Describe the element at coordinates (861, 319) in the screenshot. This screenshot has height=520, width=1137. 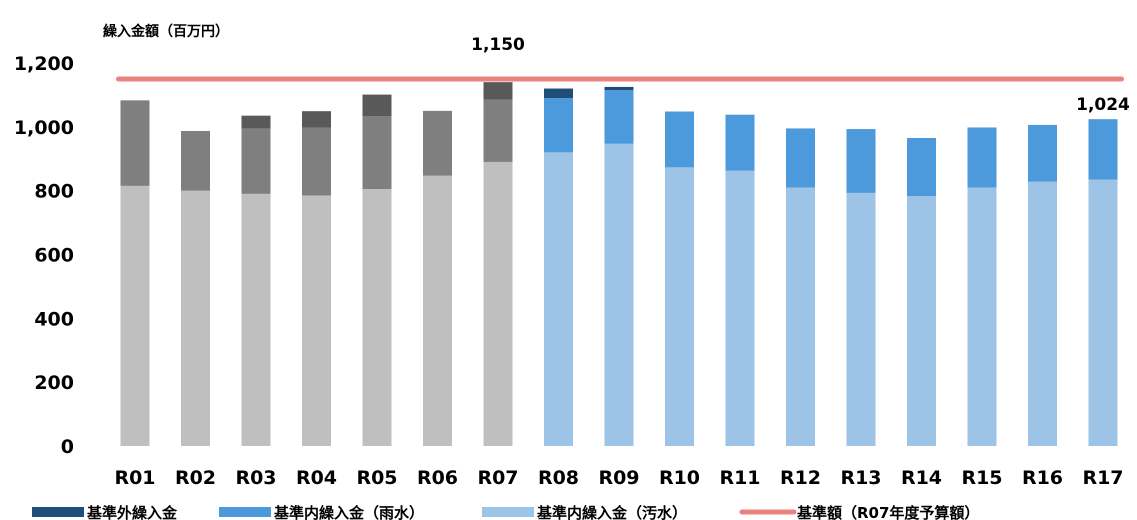
I see `bar-segment-r13-s0` at that location.